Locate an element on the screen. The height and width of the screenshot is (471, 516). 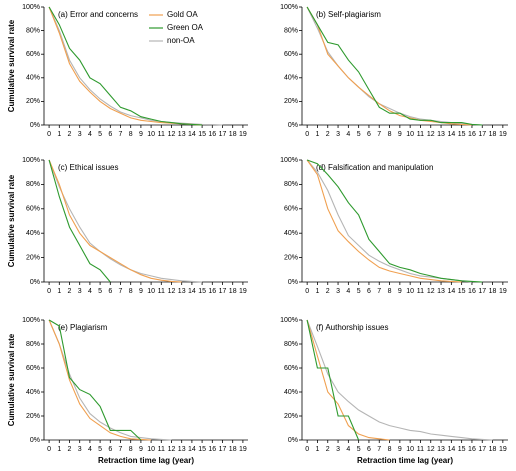
panel-title: (f) Authorship issues is located at coordinates (352, 327).